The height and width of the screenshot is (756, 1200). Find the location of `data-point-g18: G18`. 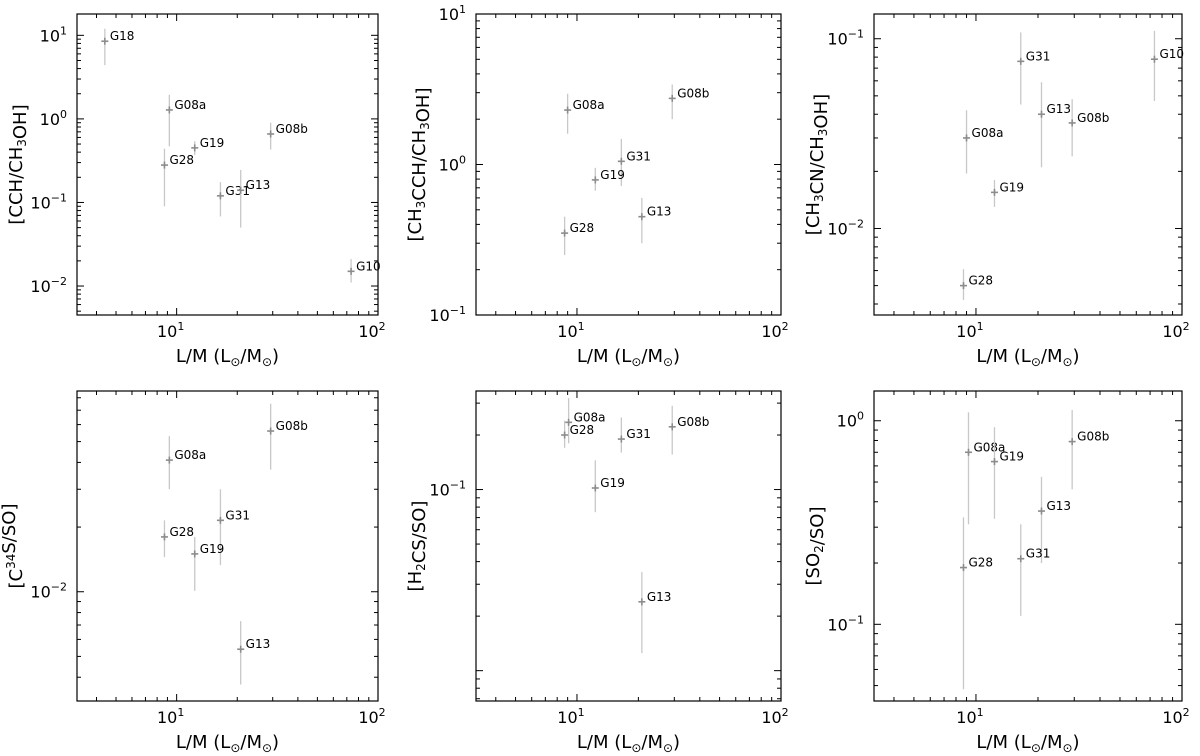

data-point-g18: G18 is located at coordinates (118, 47).